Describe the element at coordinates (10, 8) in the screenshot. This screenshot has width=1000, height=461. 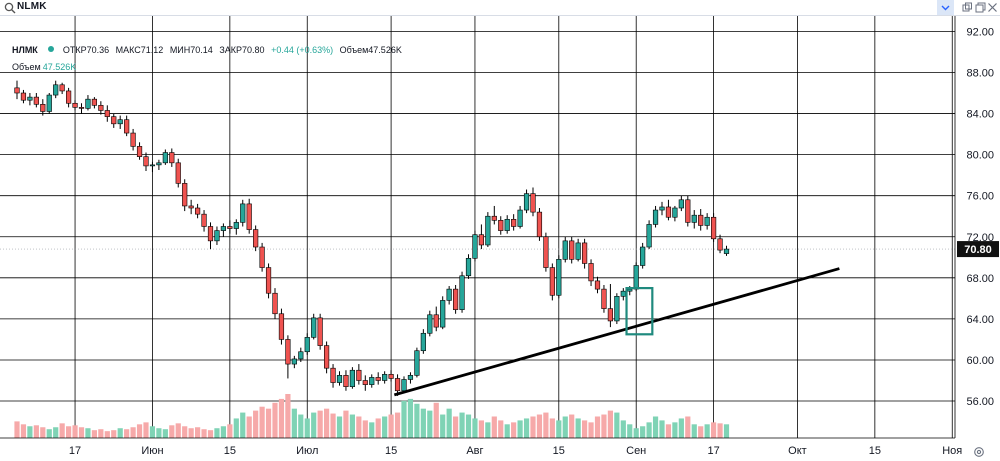
I see `search-icon` at that location.